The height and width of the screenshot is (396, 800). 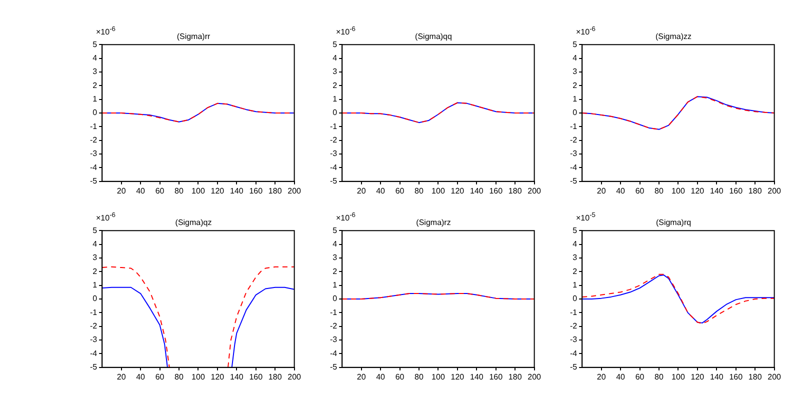 I want to click on chart-title: (Sigma)zz, so click(x=673, y=37).